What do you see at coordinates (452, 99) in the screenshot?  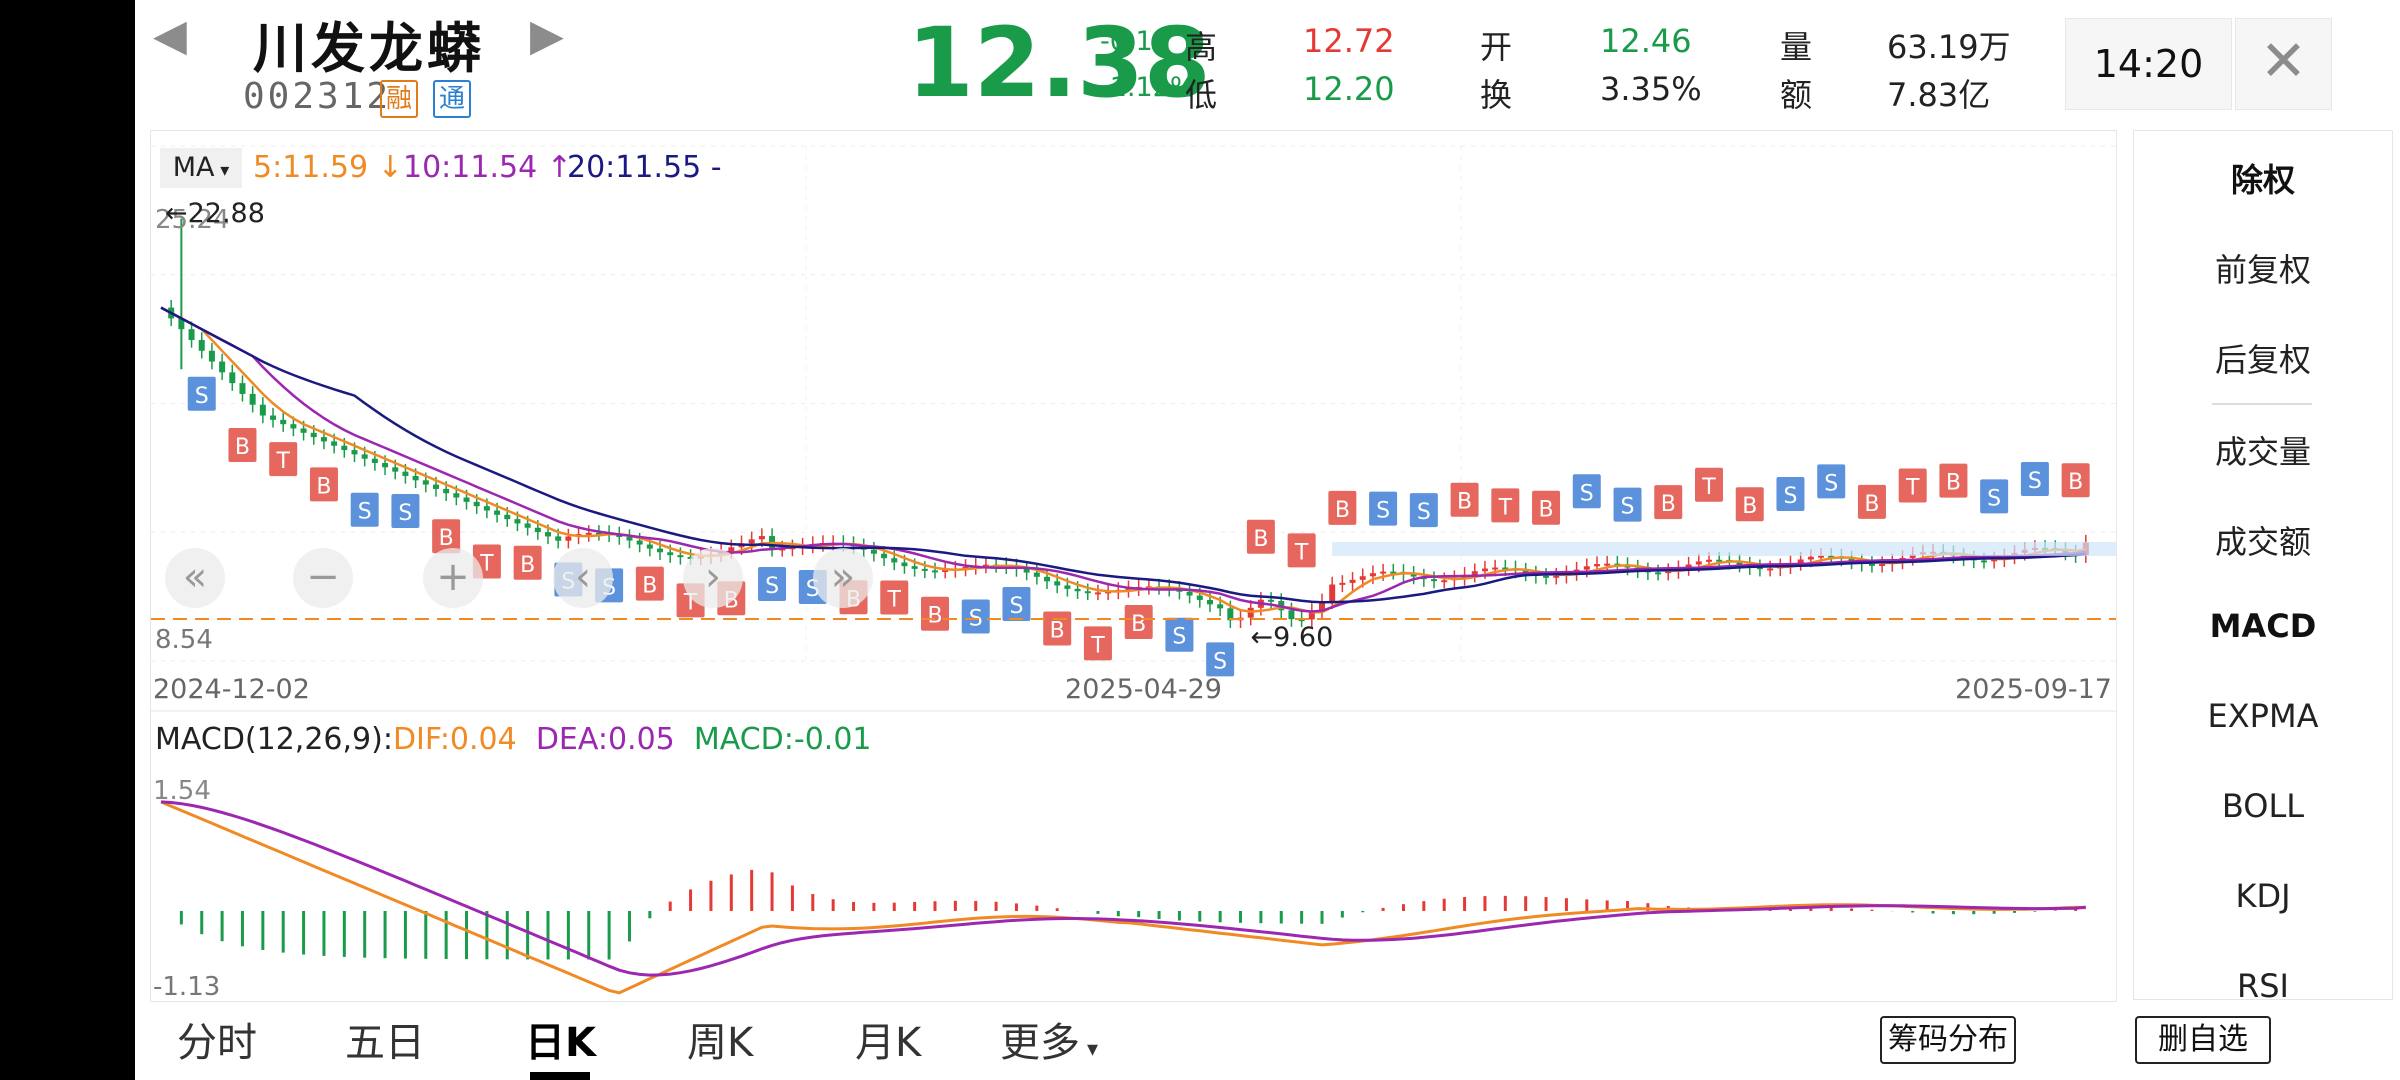 I see `connect-badge: 通` at bounding box center [452, 99].